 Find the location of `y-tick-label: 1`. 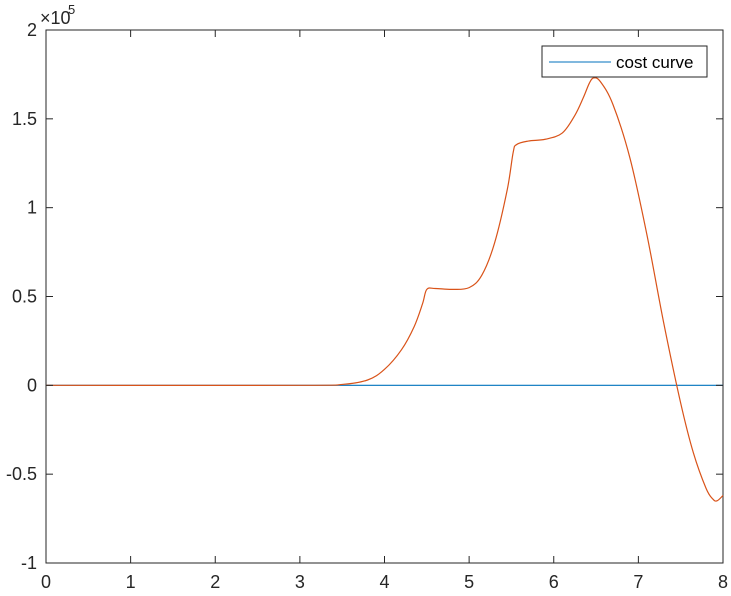

y-tick-label: 1 is located at coordinates (32, 208).